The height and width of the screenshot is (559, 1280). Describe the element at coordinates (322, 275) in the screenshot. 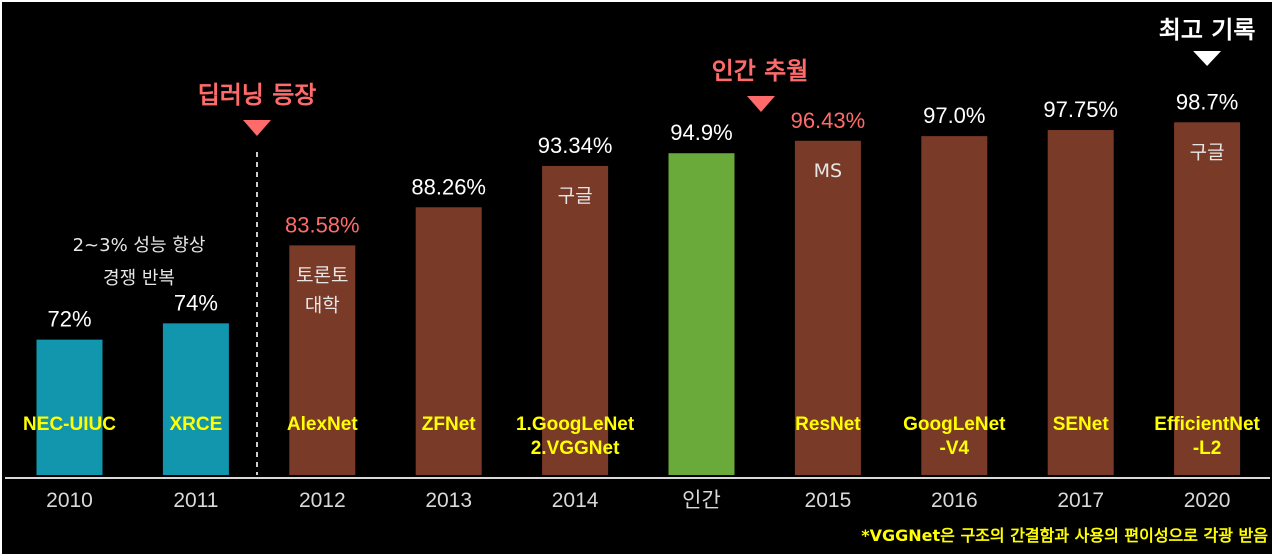

I see `bar-inner-label: 토론토` at that location.